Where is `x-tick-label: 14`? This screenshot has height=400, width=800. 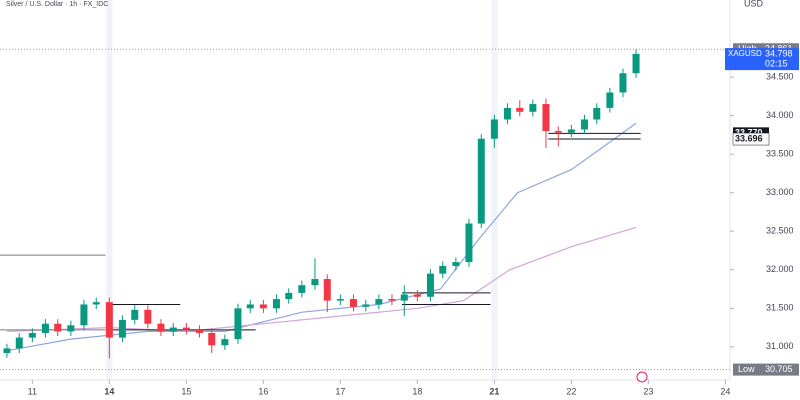
x-tick-label: 14 is located at coordinates (109, 391).